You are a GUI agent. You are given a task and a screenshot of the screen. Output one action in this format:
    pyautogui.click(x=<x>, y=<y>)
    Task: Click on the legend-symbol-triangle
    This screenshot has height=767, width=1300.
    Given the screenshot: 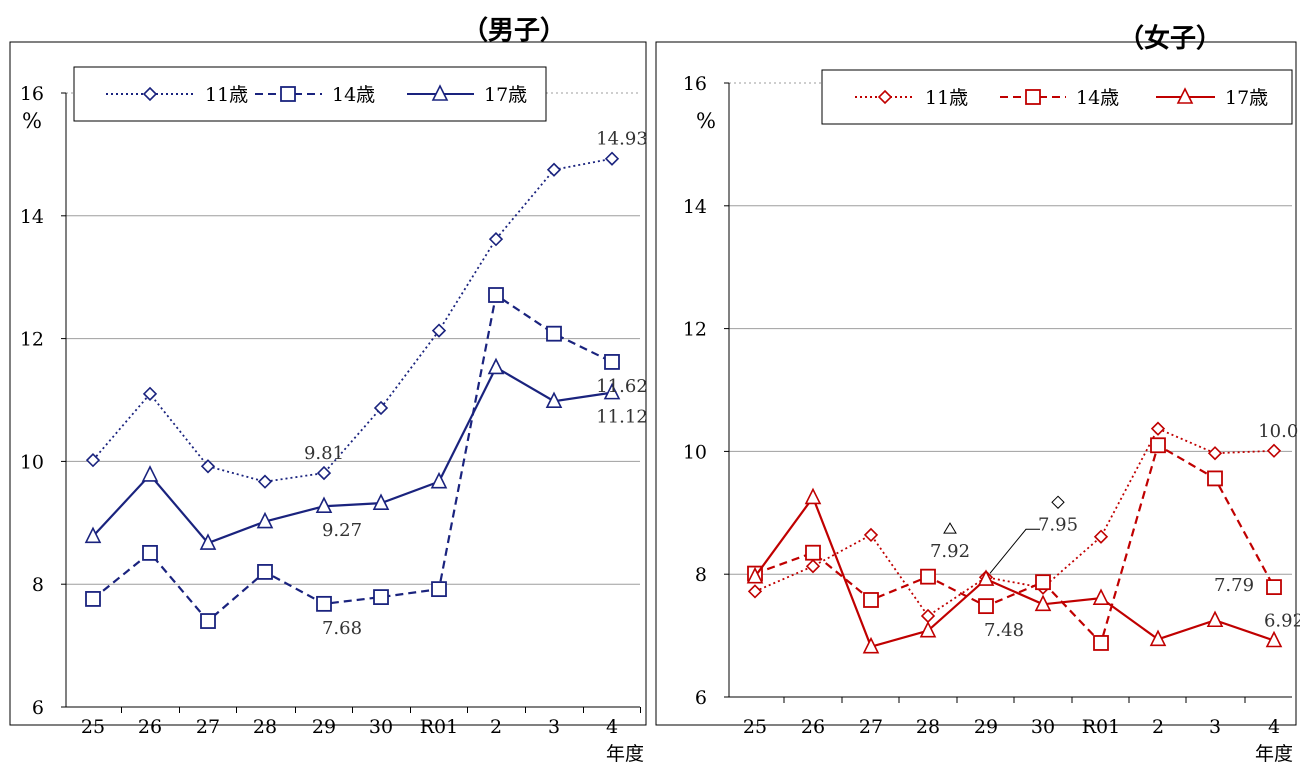 What is the action you would take?
    pyautogui.click(x=950, y=528)
    